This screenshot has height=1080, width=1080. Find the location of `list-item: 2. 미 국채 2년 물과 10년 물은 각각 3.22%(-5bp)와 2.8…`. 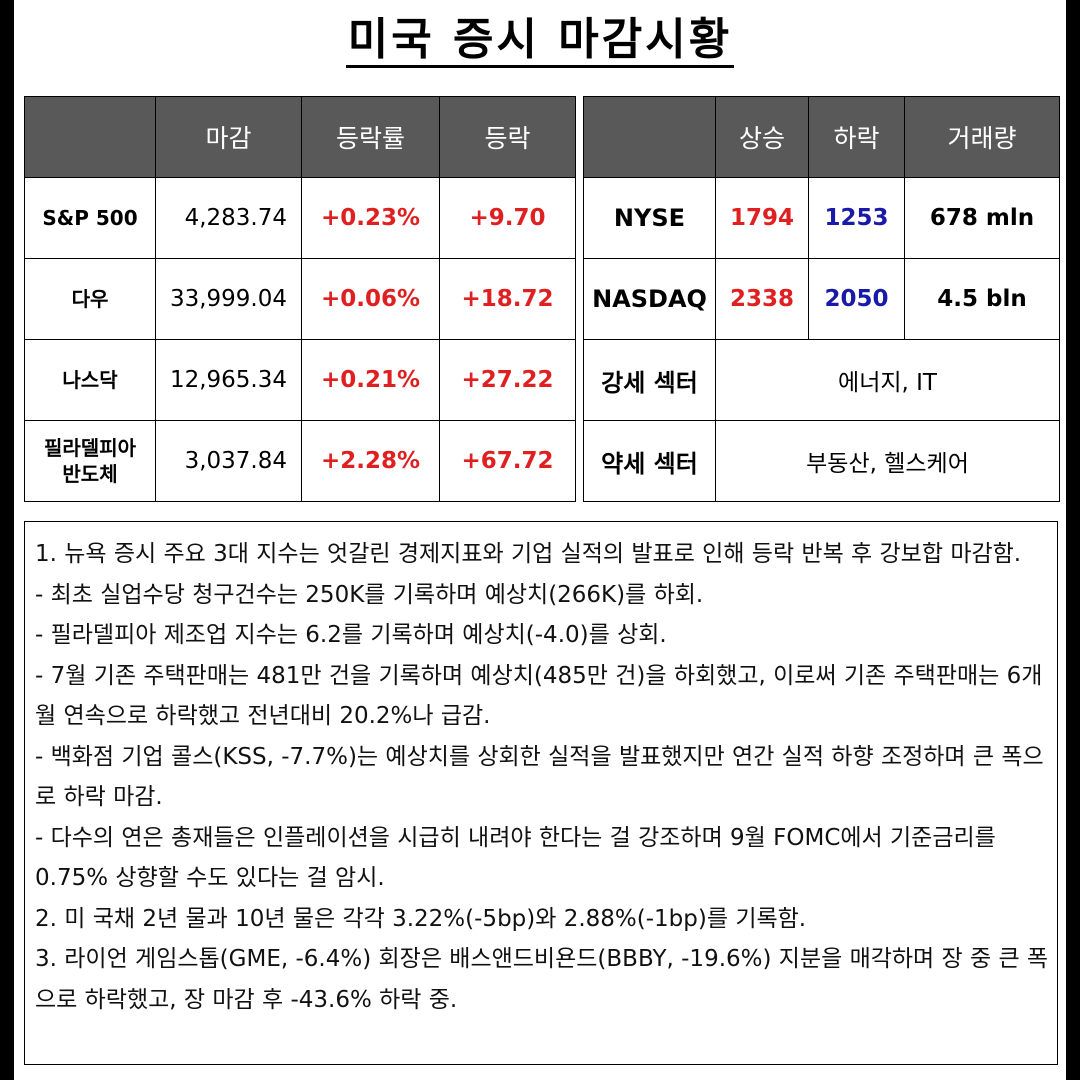

list-item: 2. 미 국채 2년 물과 10년 물은 각각 3.22%(-5bp)와 2.8… is located at coordinates (421, 918).